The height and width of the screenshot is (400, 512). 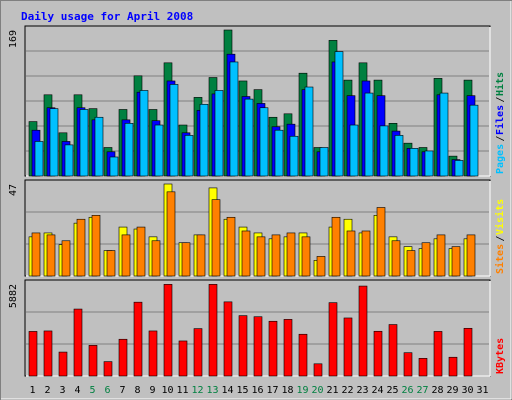 I want to click on x-tick-day-19: 19, so click(x=302, y=390).